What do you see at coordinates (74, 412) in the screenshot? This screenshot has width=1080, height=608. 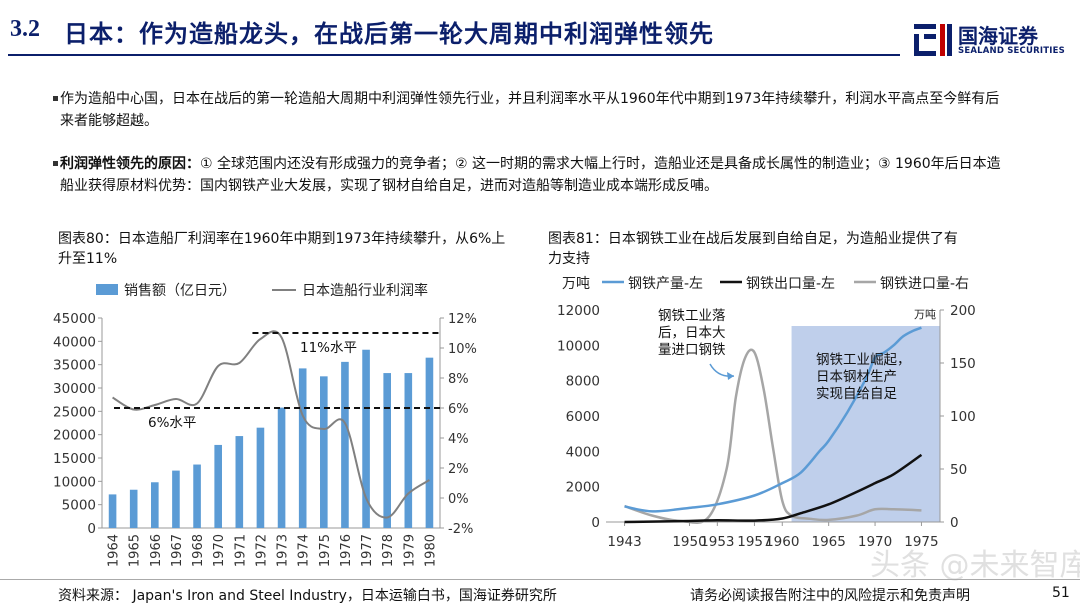 I see `y-left-tick-label: 25000` at bounding box center [74, 412].